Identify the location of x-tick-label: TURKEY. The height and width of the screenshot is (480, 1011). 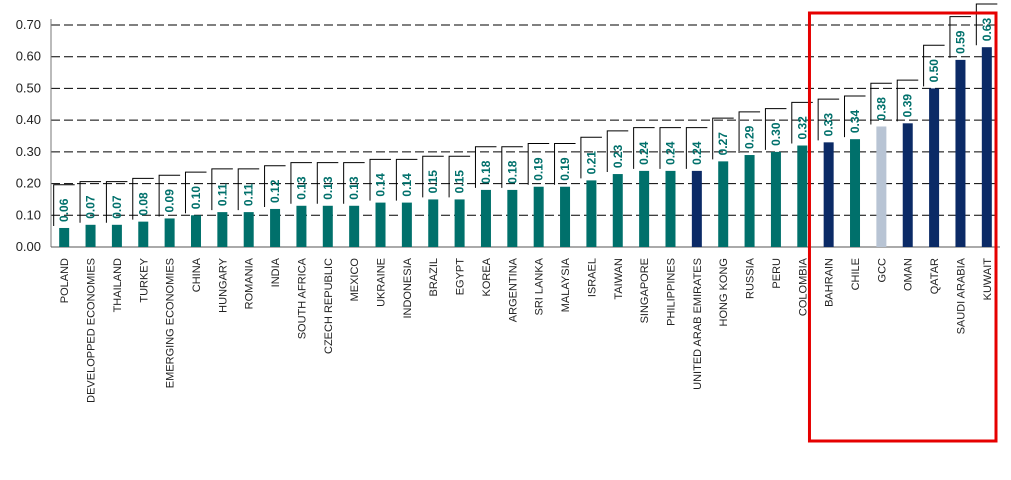
(144, 279).